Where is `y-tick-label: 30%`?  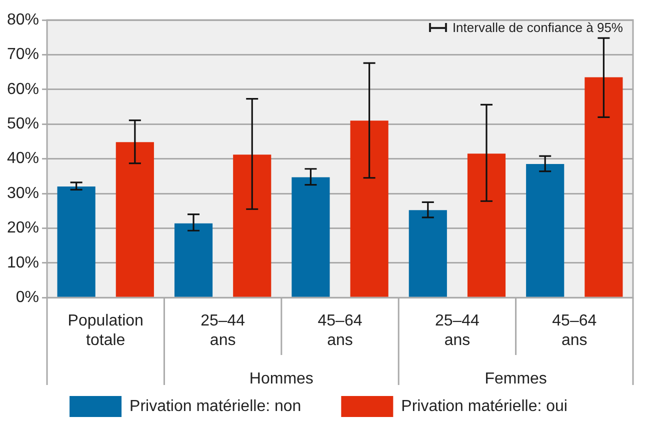
y-tick-label: 30% is located at coordinates (23, 193).